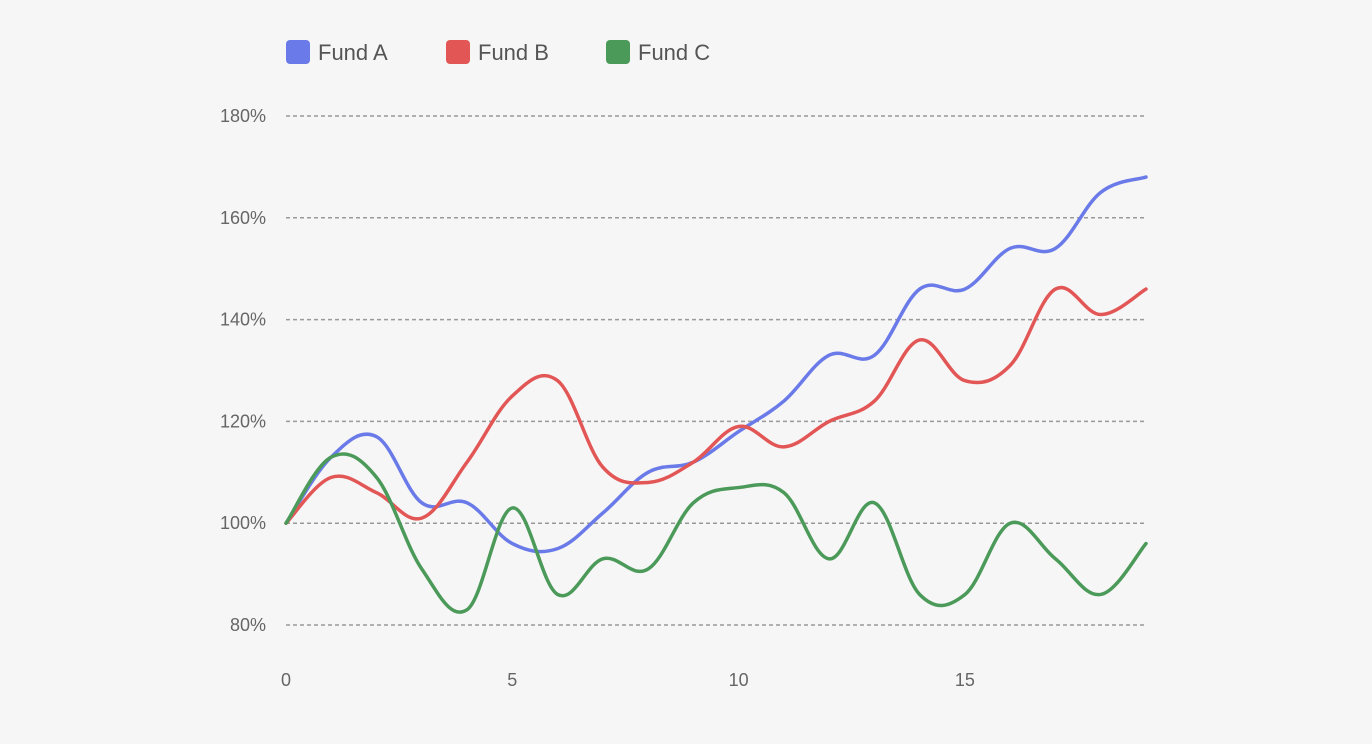 This screenshot has height=744, width=1372. What do you see at coordinates (243, 116) in the screenshot?
I see `y-tick-label: 180%` at bounding box center [243, 116].